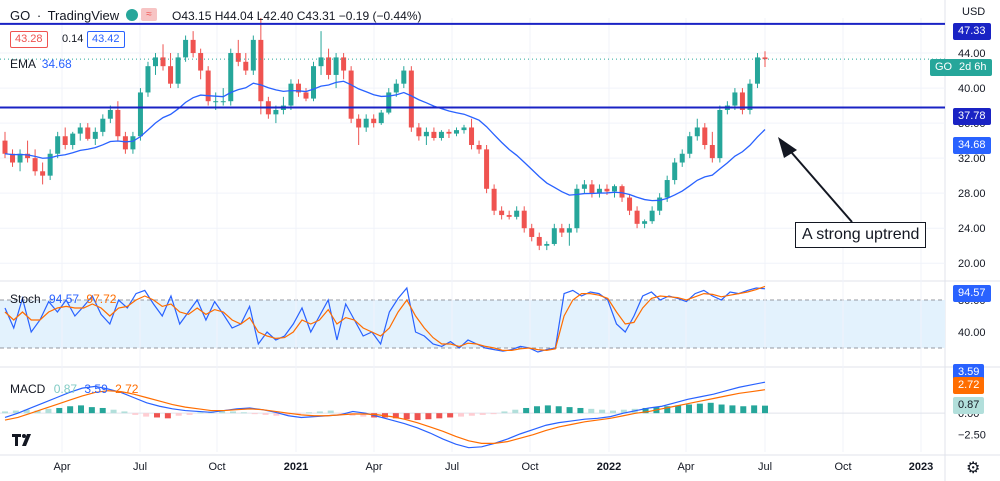 Image resolution: width=1000 pixels, height=481 pixels. Describe the element at coordinates (385, 319) in the screenshot. I see `stoch-k-line` at that location.